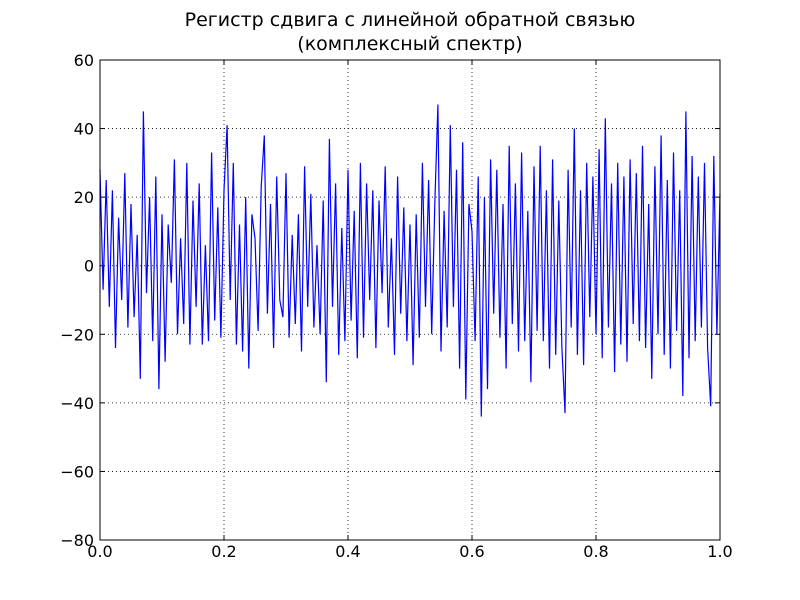  What do you see at coordinates (84, 129) in the screenshot?
I see `y-tick-label: 40` at bounding box center [84, 129].